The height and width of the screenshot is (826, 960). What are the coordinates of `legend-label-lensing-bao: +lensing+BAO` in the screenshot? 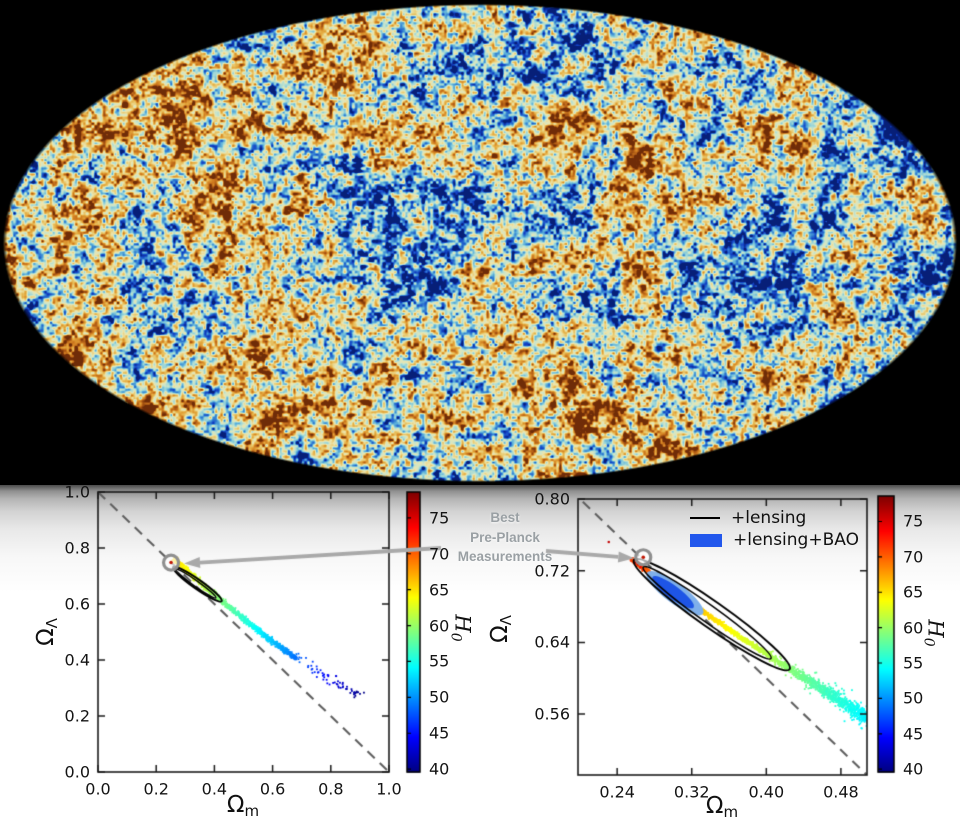 It's located at (796, 540).